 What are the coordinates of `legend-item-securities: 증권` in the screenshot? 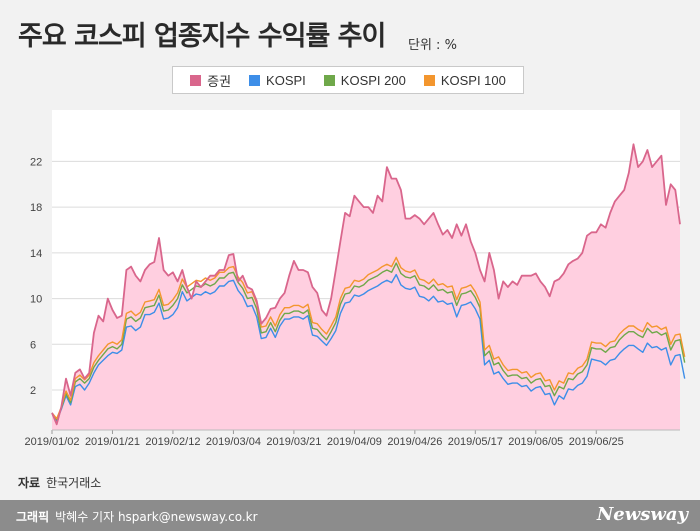 It's located at (210, 80).